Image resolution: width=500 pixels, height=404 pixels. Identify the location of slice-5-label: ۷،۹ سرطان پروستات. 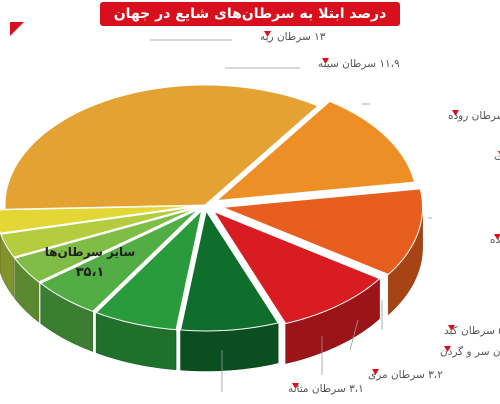
(497, 157).